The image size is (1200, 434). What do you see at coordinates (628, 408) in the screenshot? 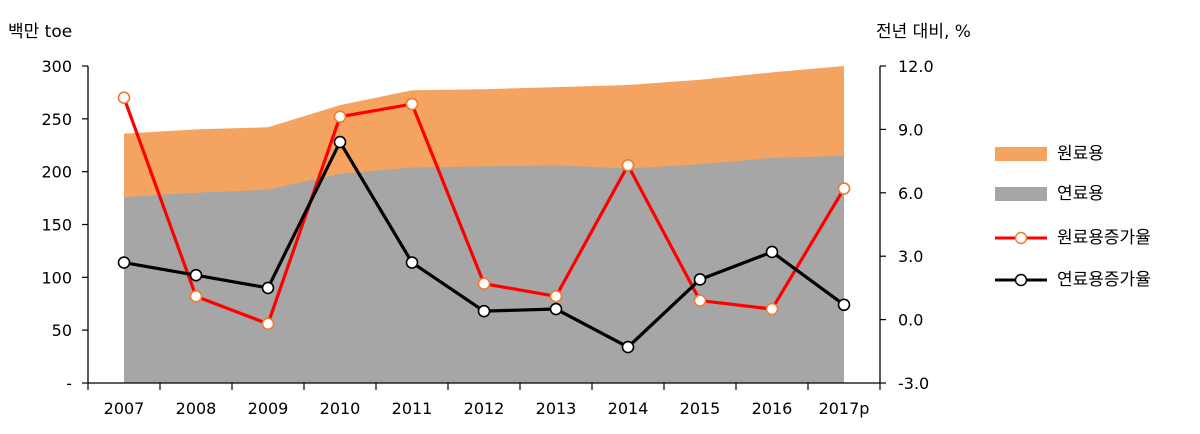
I see `x-tick-label: 2014` at bounding box center [628, 408].